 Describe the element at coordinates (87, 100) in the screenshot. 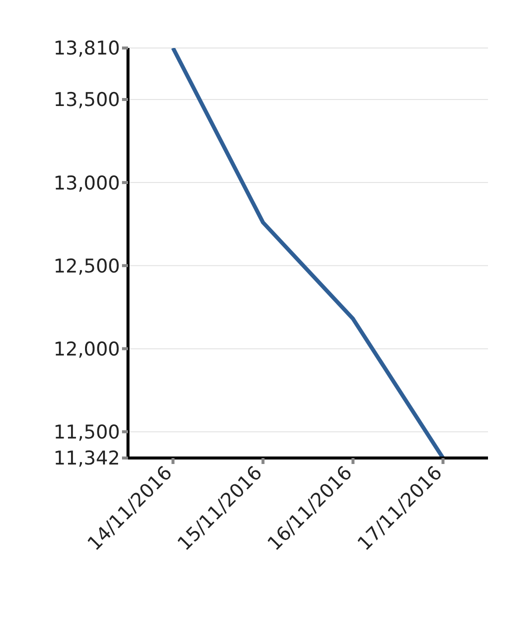

I see `y-tick-label: 13,500` at that location.